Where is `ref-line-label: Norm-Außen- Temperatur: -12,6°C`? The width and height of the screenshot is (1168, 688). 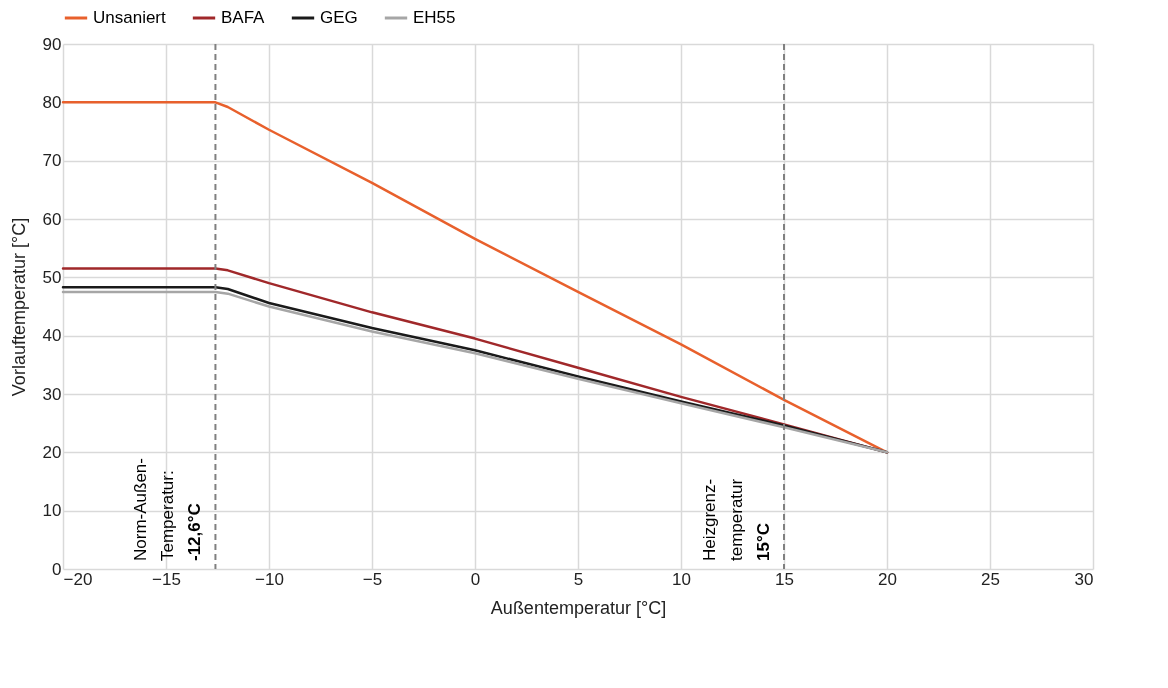
ref-line-label: Norm-Außen- Temperatur: -12,6°C is located at coordinates (168, 509).